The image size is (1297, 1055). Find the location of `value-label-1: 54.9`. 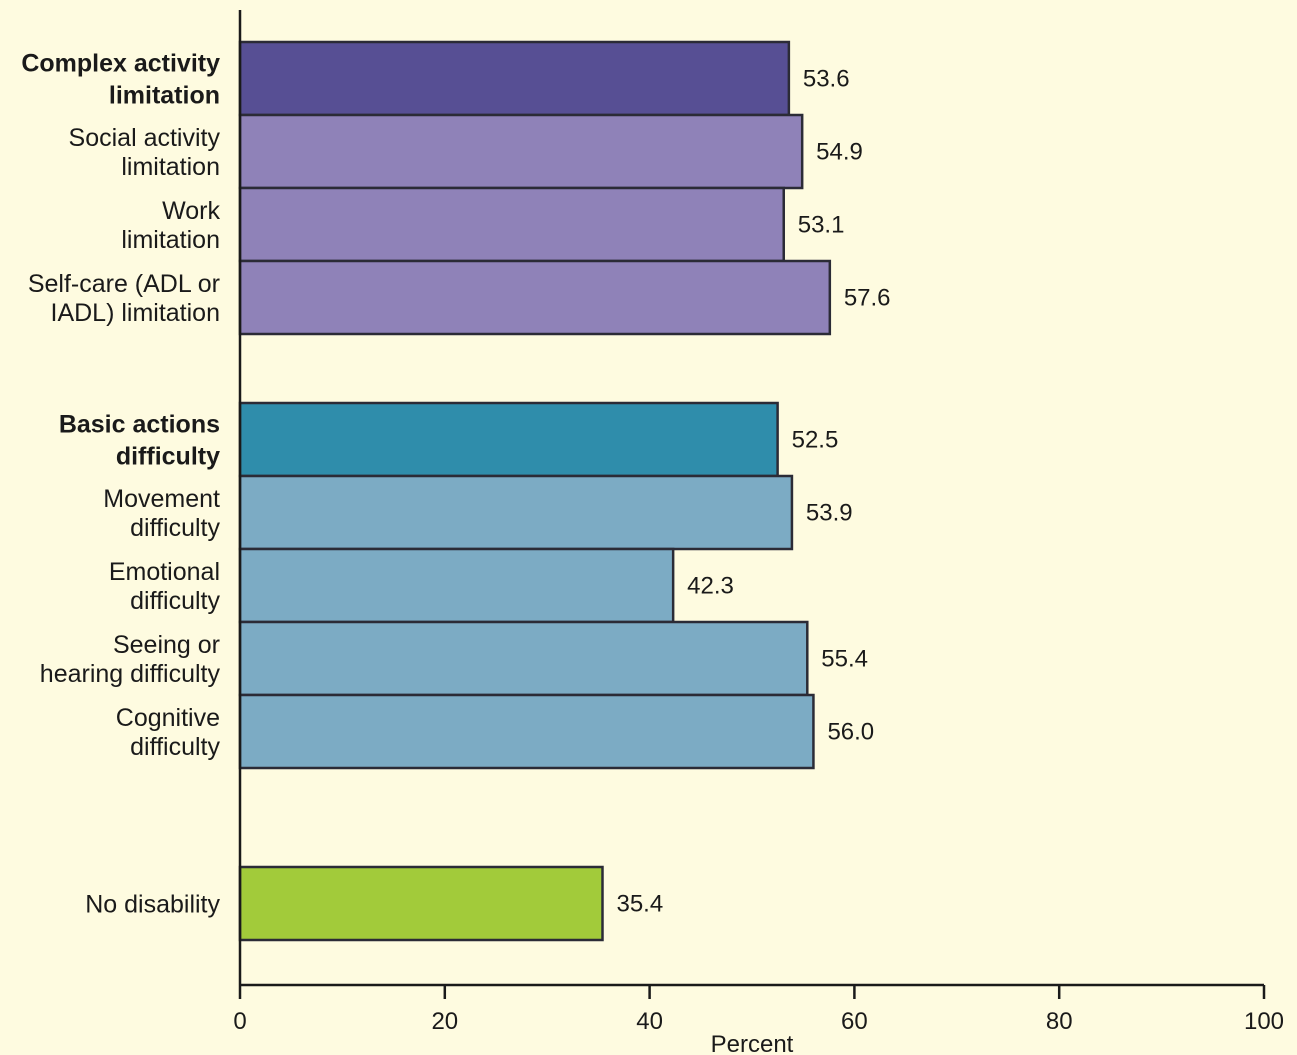

value-label-1: 54.9 is located at coordinates (839, 152).